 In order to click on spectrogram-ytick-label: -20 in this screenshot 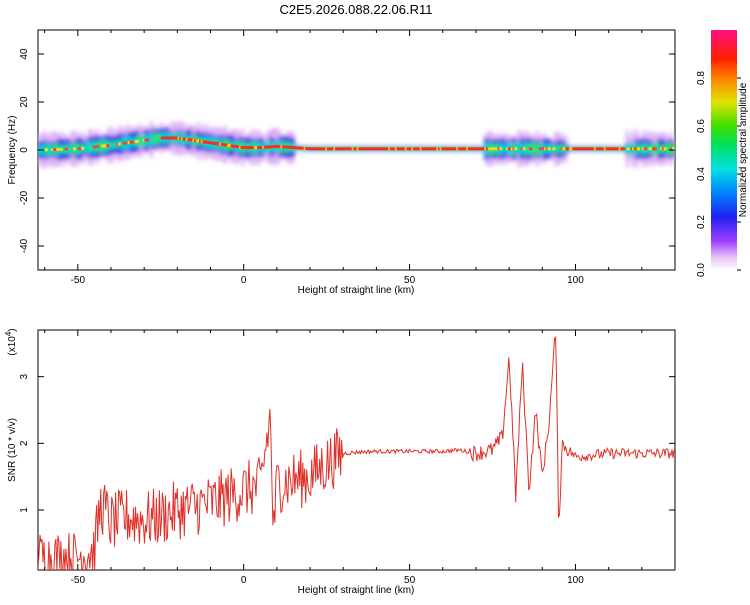, I will do `click(24, 197)`.